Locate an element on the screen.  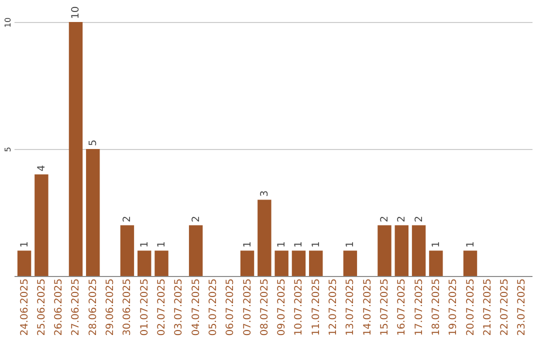
x-tick-label: 23.07.2025 is located at coordinates (522, 307).